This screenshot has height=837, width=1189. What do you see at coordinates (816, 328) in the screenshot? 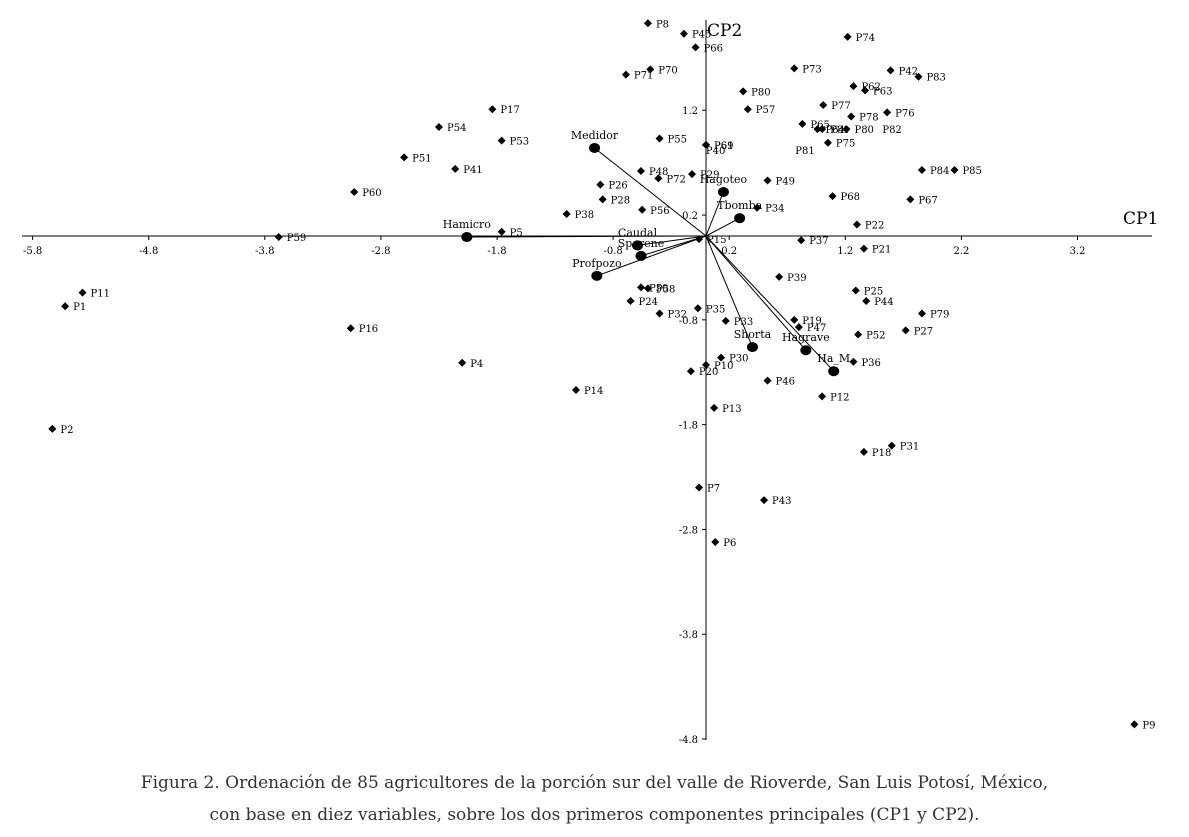
I see `point-label: P47` at bounding box center [816, 328].